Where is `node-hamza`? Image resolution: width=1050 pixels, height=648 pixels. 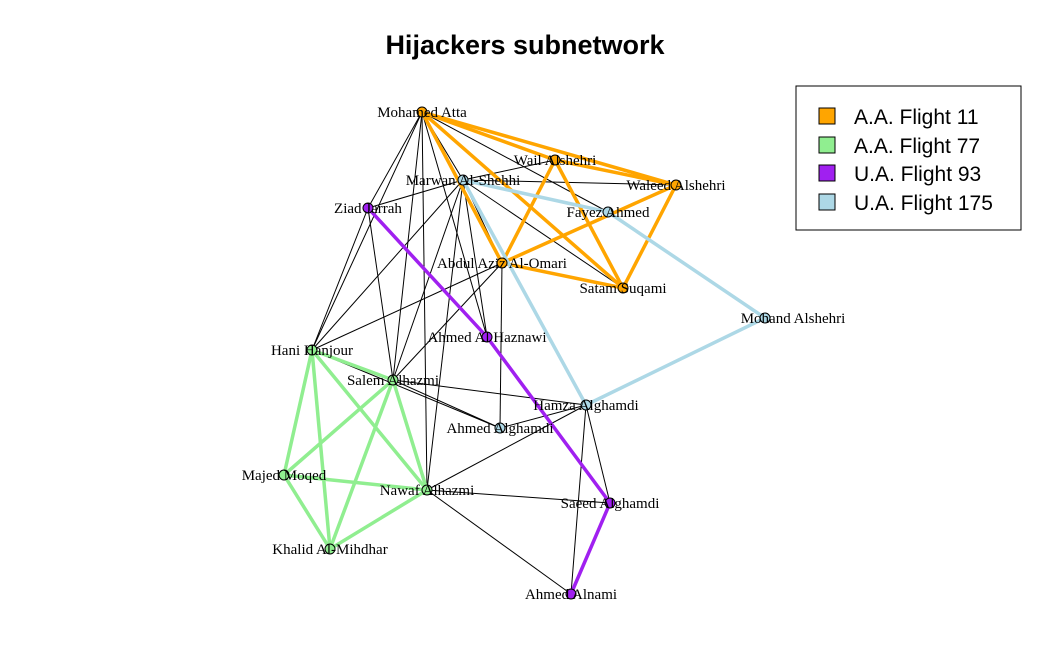 node-hamza is located at coordinates (586, 405).